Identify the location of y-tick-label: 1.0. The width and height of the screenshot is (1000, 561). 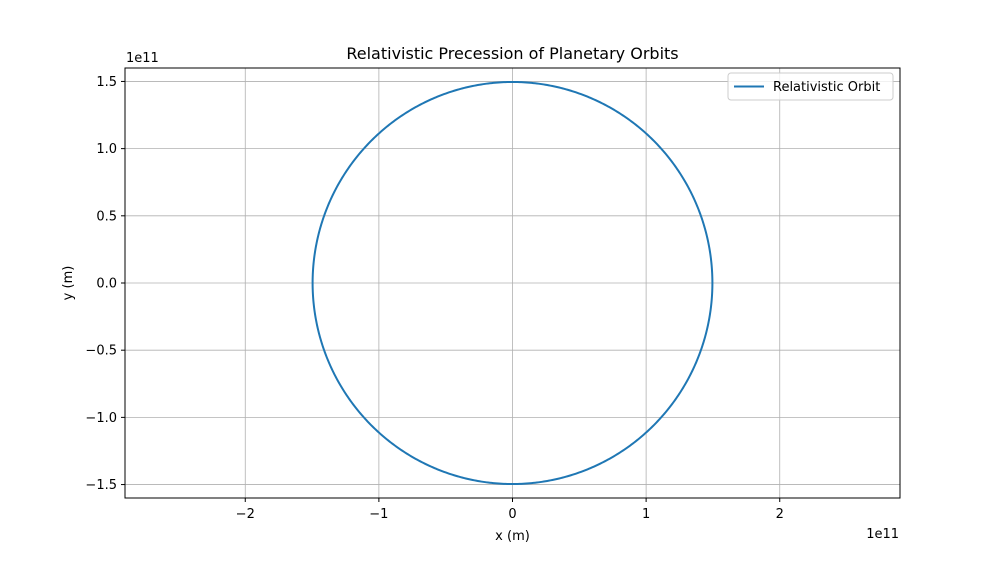
(106, 149).